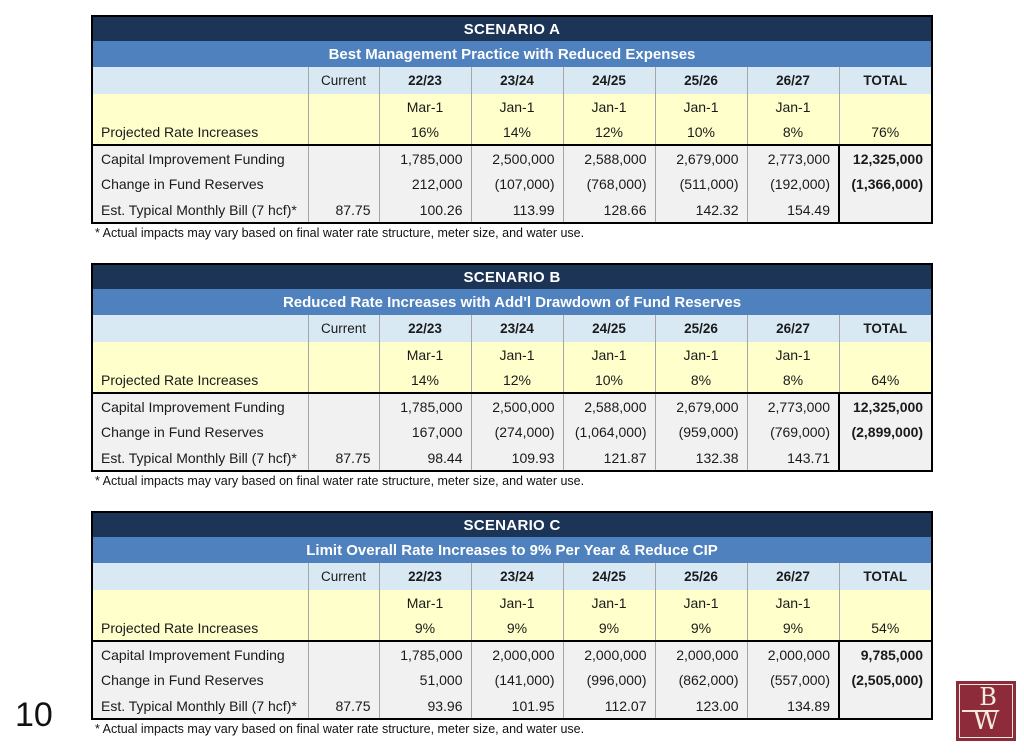 The height and width of the screenshot is (754, 1024). What do you see at coordinates (424, 706) in the screenshot?
I see `value-cell: 93.96` at bounding box center [424, 706].